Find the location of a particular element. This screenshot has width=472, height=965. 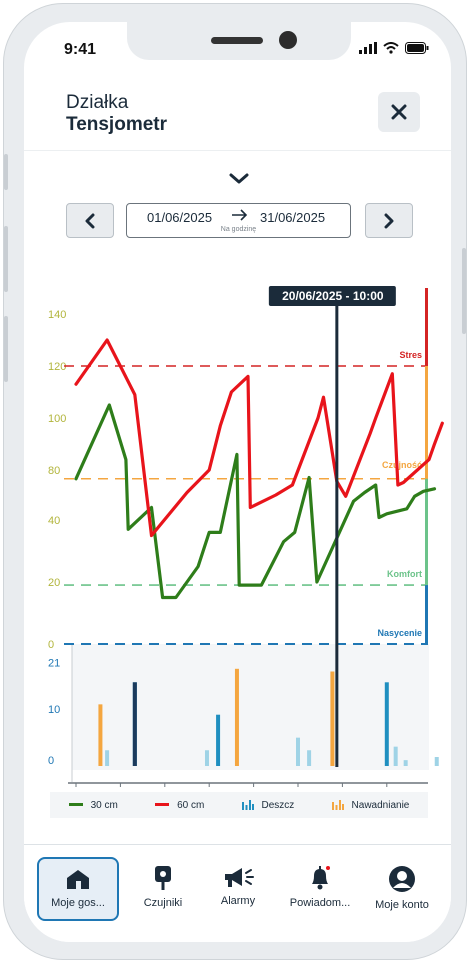

wifi-icon is located at coordinates (391, 48).